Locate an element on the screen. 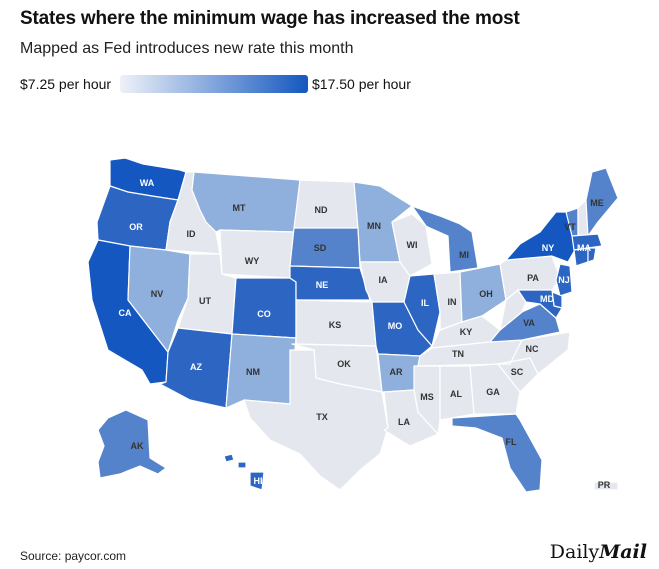 This screenshot has width=659, height=569. state-label: AR is located at coordinates (396, 372).